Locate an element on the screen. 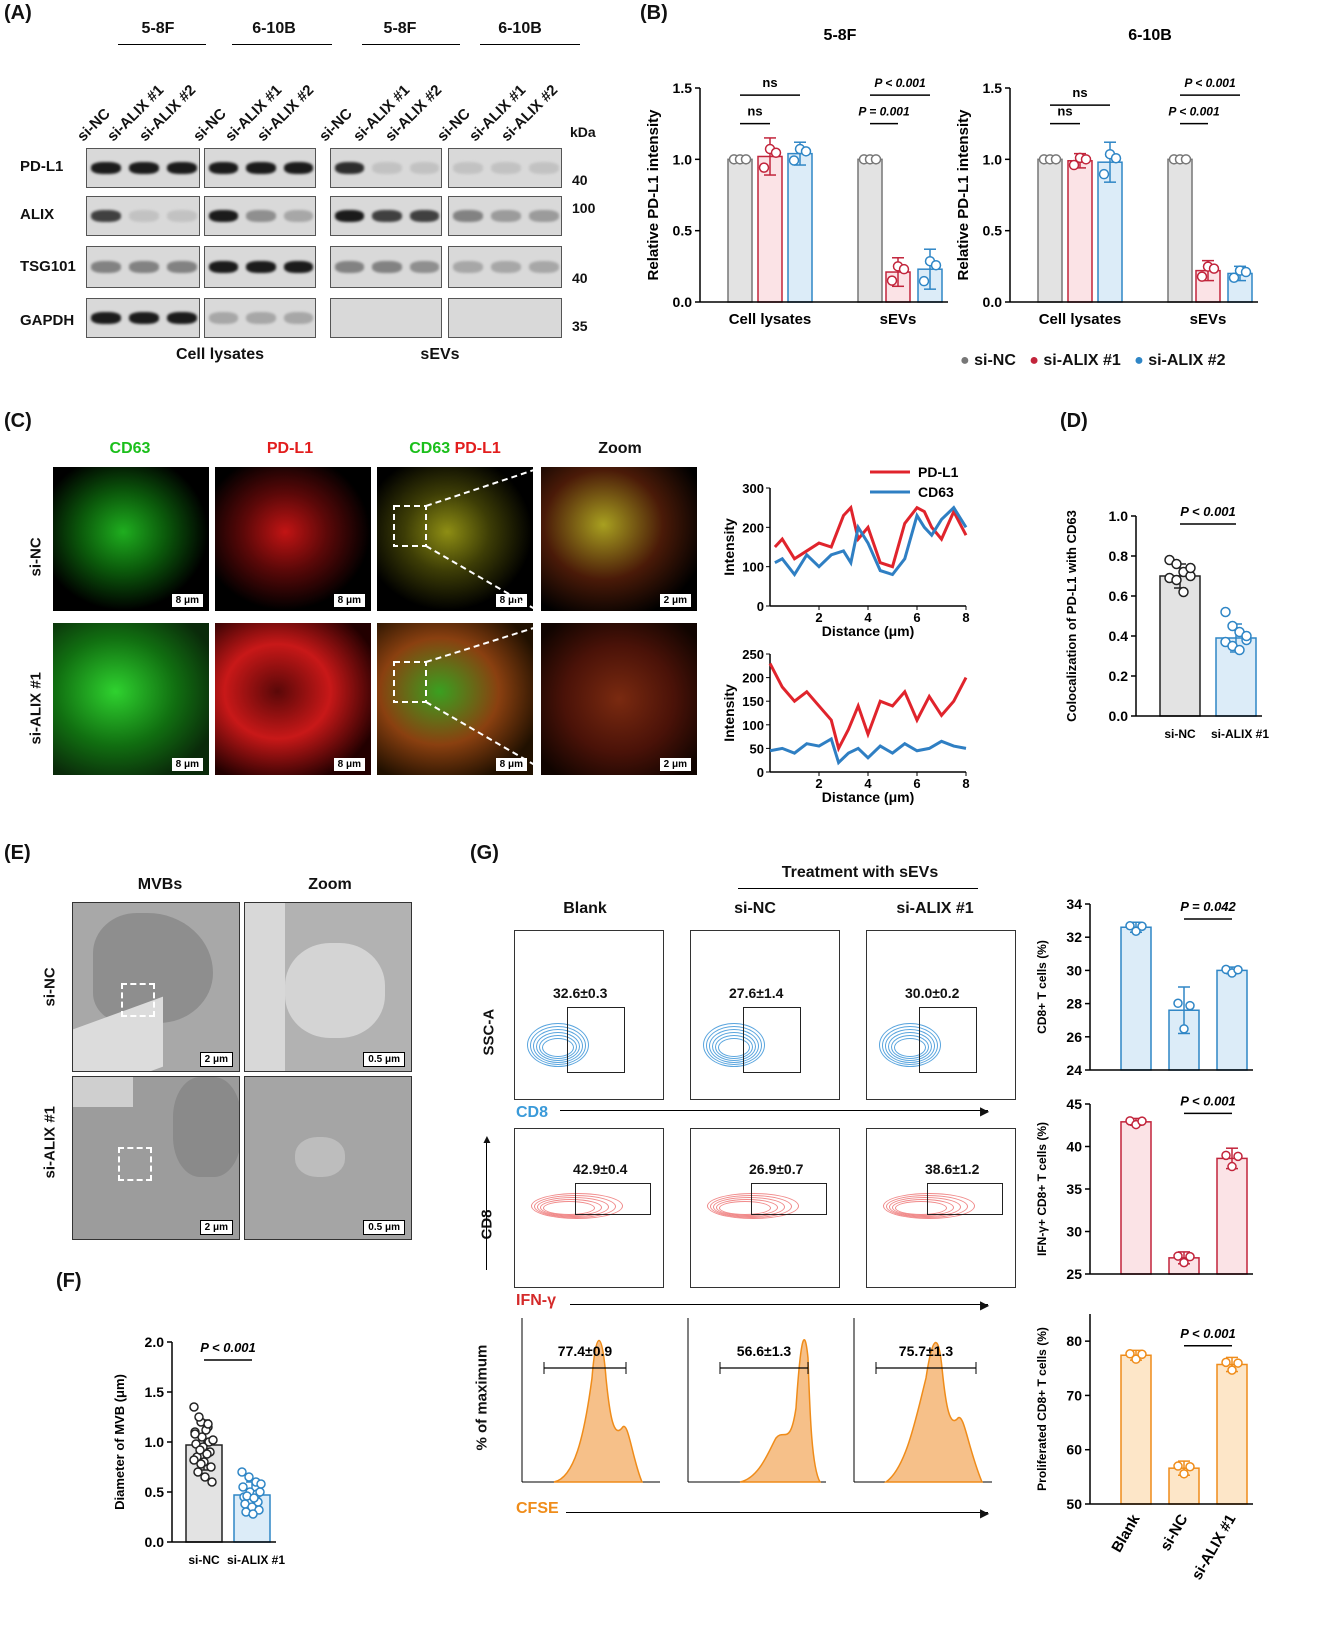  y-tick-label: 0.6 is located at coordinates (1119, 596).